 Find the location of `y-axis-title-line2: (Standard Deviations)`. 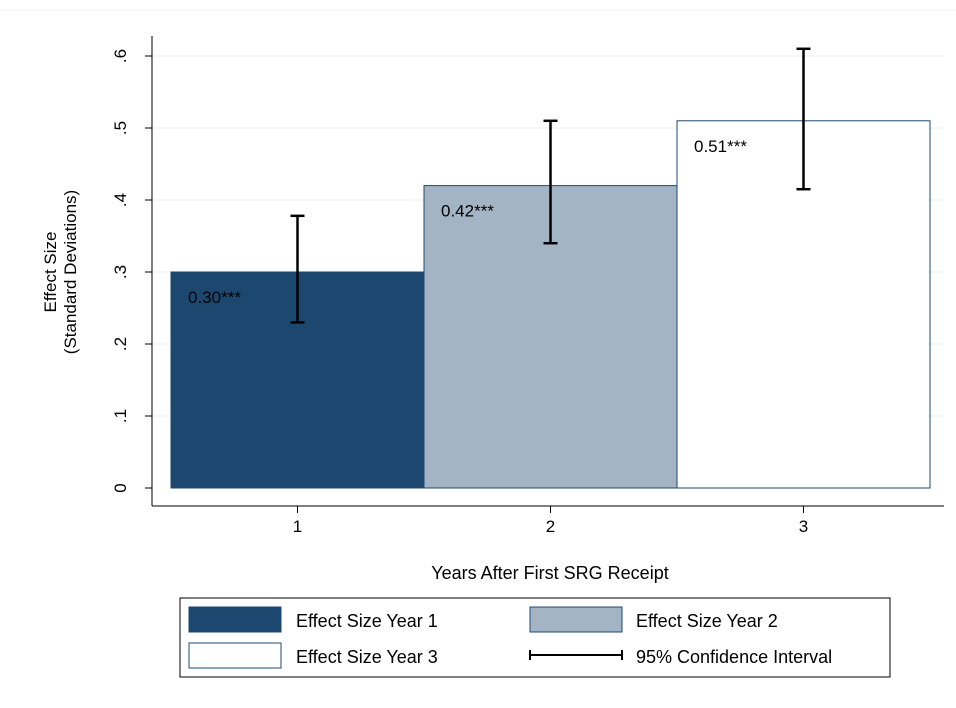

y-axis-title-line2: (Standard Deviations) is located at coordinates (70, 272).